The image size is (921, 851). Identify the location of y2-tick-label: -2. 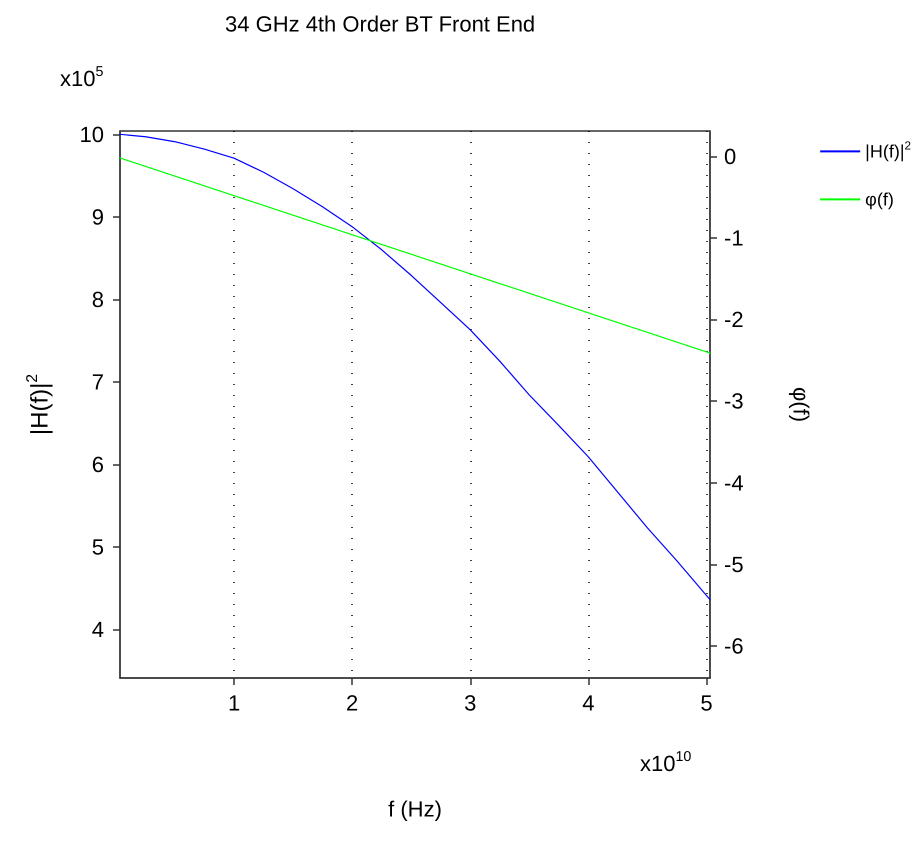
(734, 319).